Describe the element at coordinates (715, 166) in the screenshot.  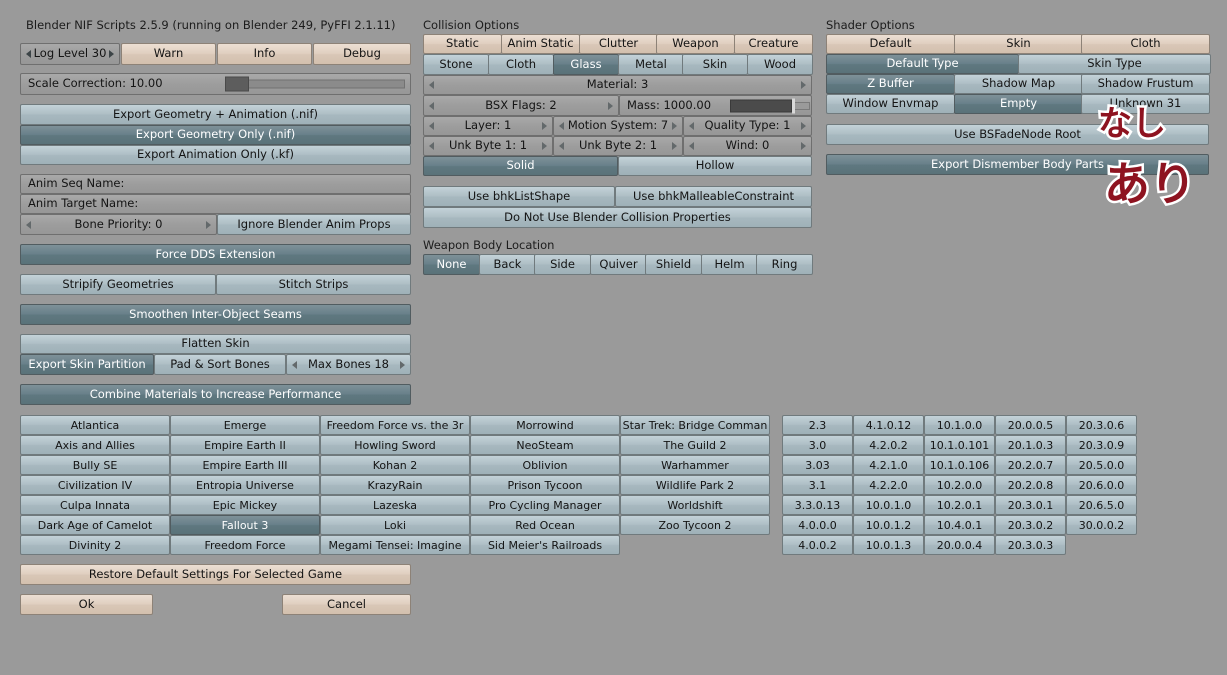
I see `hollow-button: Hollow` at that location.